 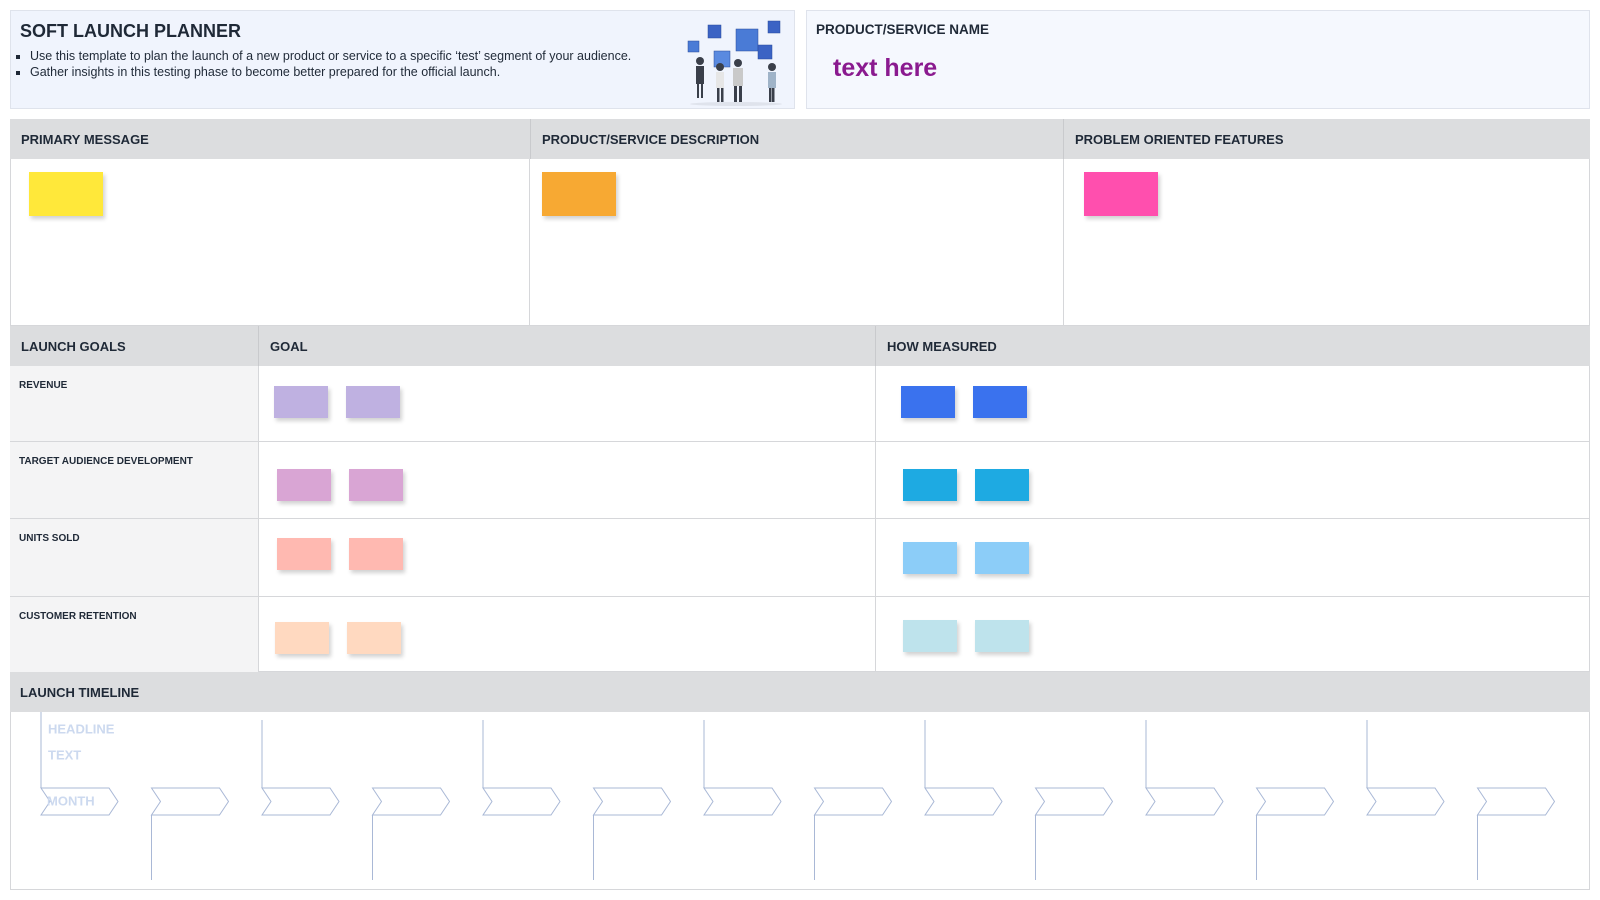 I want to click on timeline-headline: HEADLINE, so click(x=81, y=728).